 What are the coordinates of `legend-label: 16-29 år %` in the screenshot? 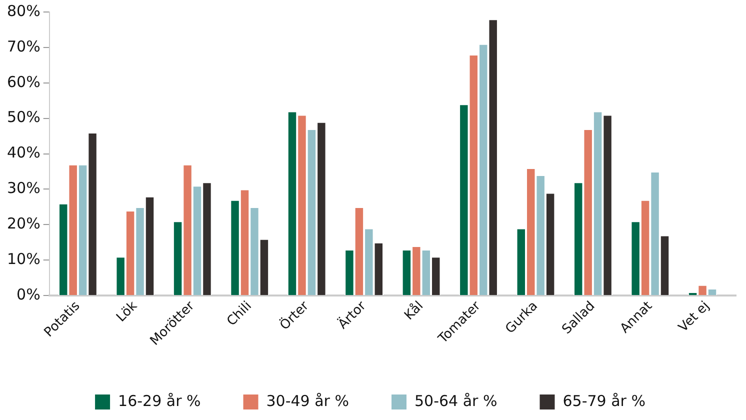 It's located at (159, 401).